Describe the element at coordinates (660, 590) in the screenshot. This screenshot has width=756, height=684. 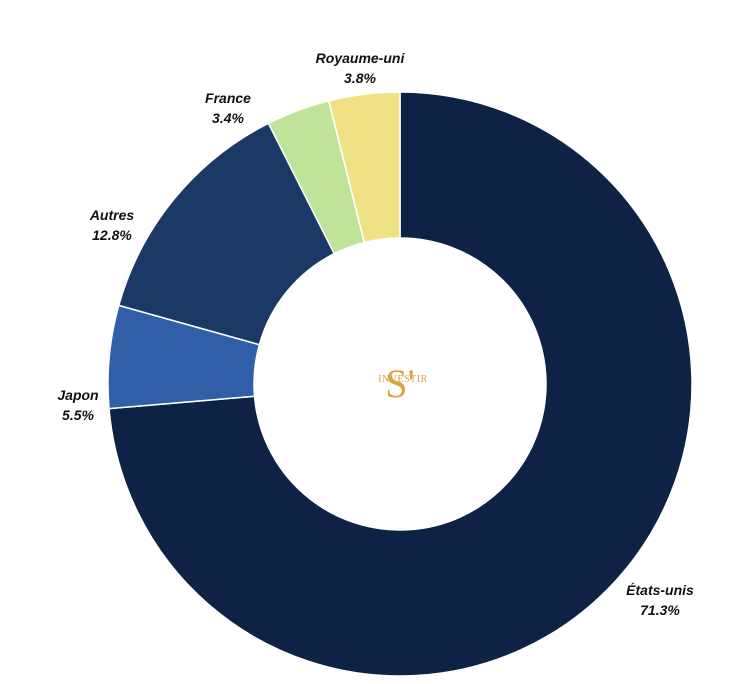
I see `slice-label: États-unis` at that location.